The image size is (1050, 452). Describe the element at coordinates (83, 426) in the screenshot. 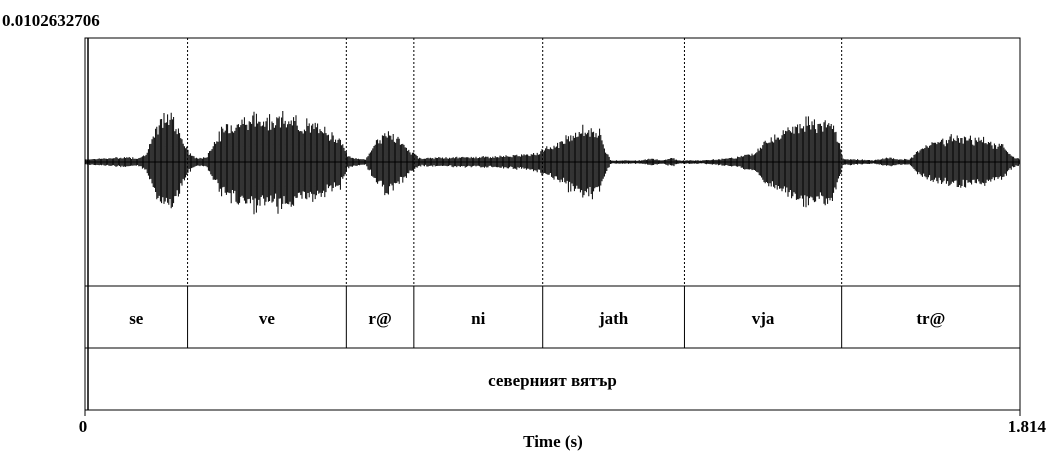

I see `x-tick-label-start: 0` at that location.